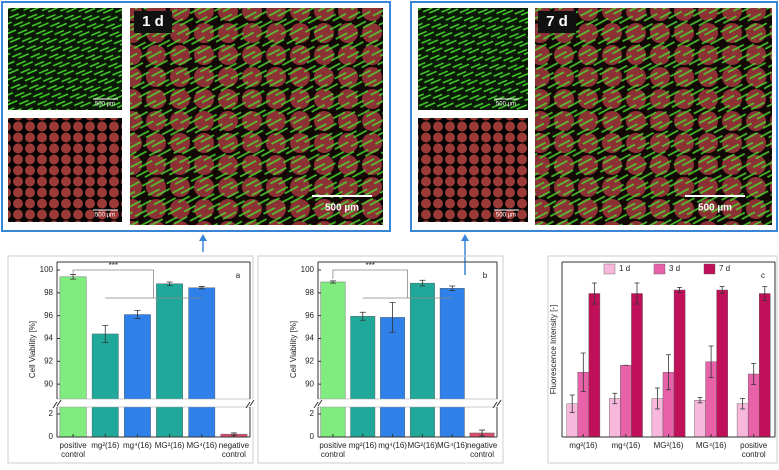 Image resolution: width=779 pixels, height=470 pixels. What do you see at coordinates (51, 436) in the screenshot?
I see `y-tick-label: 0` at bounding box center [51, 436].